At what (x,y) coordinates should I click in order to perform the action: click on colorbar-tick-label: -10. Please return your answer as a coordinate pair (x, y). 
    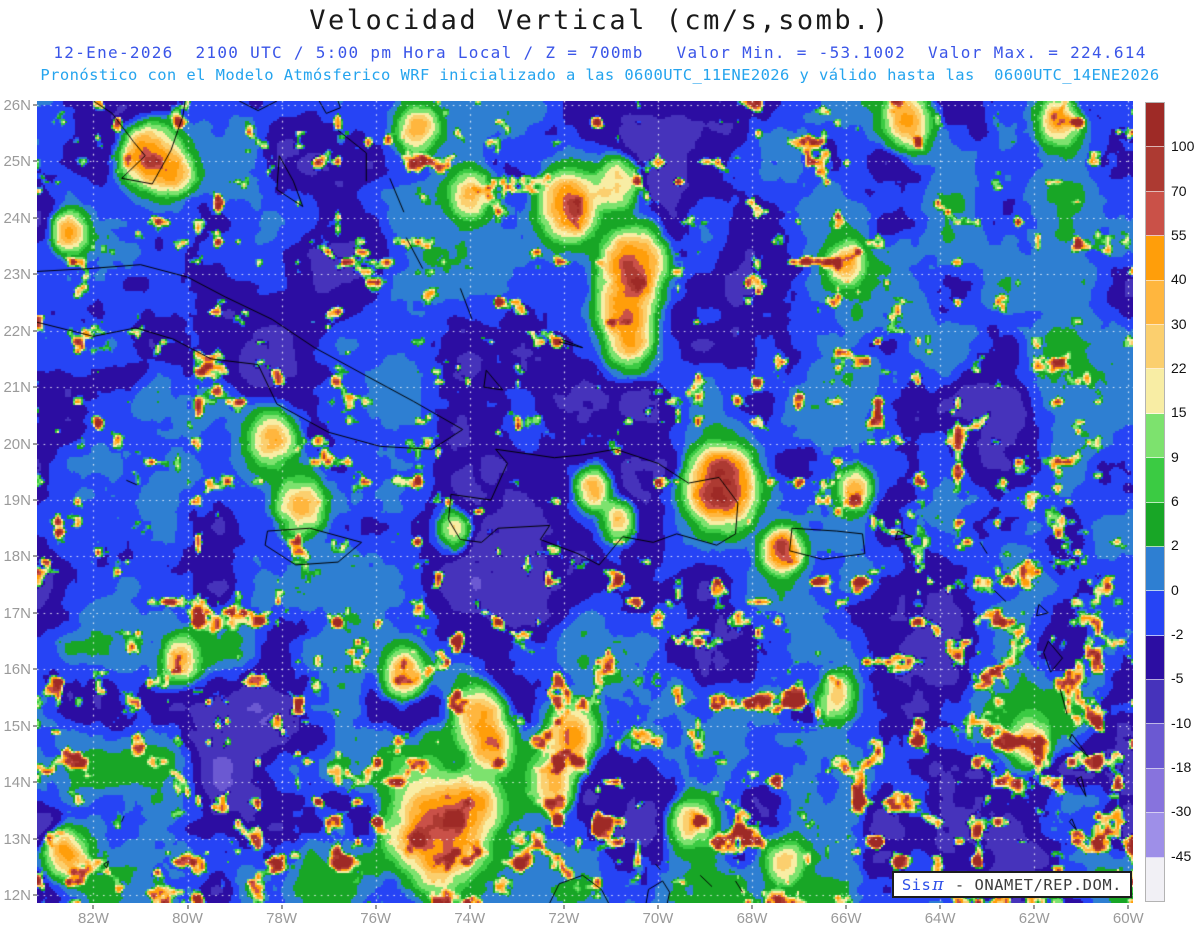
    Looking at the image, I should click on (1181, 722).